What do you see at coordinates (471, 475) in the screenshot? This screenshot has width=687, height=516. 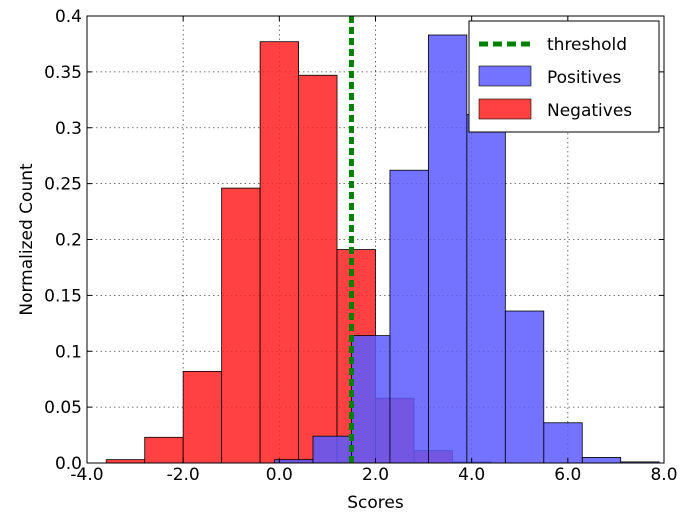 I see `x-tick-label: 4.0` at bounding box center [471, 475].